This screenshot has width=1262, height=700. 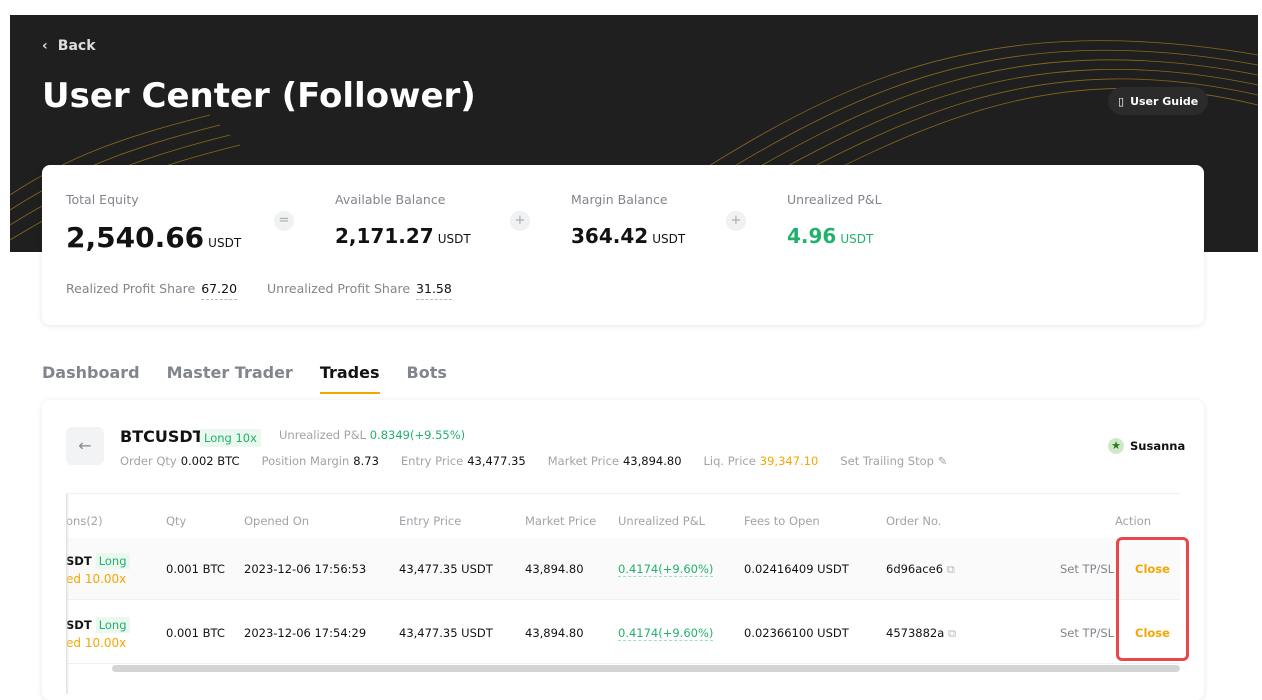 I want to click on total-equity: Total Equity 2,540.66 USDT, so click(x=154, y=223).